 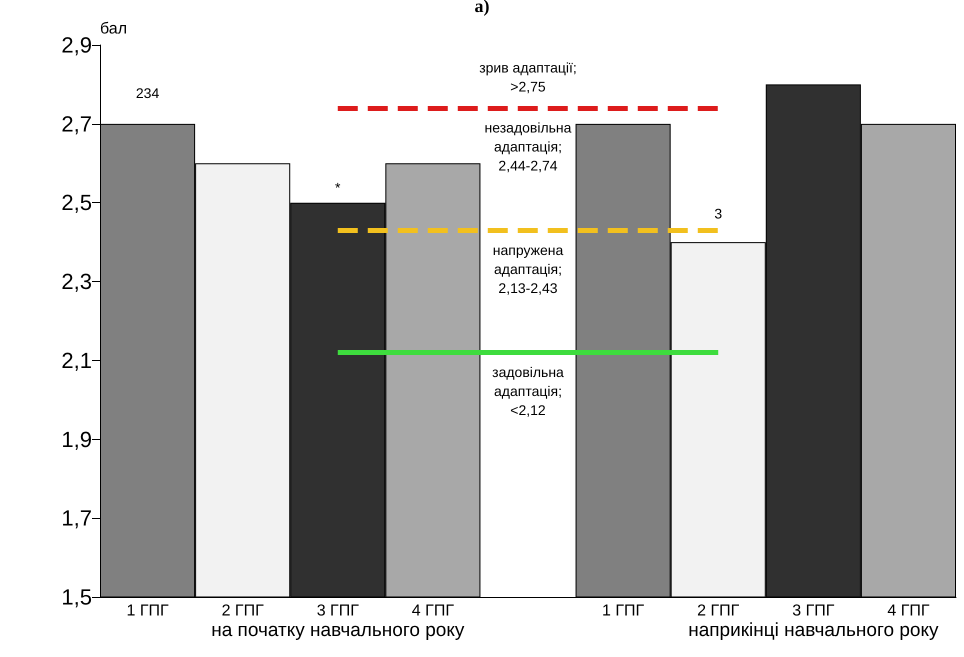 I want to click on annotation: *, so click(x=338, y=188).